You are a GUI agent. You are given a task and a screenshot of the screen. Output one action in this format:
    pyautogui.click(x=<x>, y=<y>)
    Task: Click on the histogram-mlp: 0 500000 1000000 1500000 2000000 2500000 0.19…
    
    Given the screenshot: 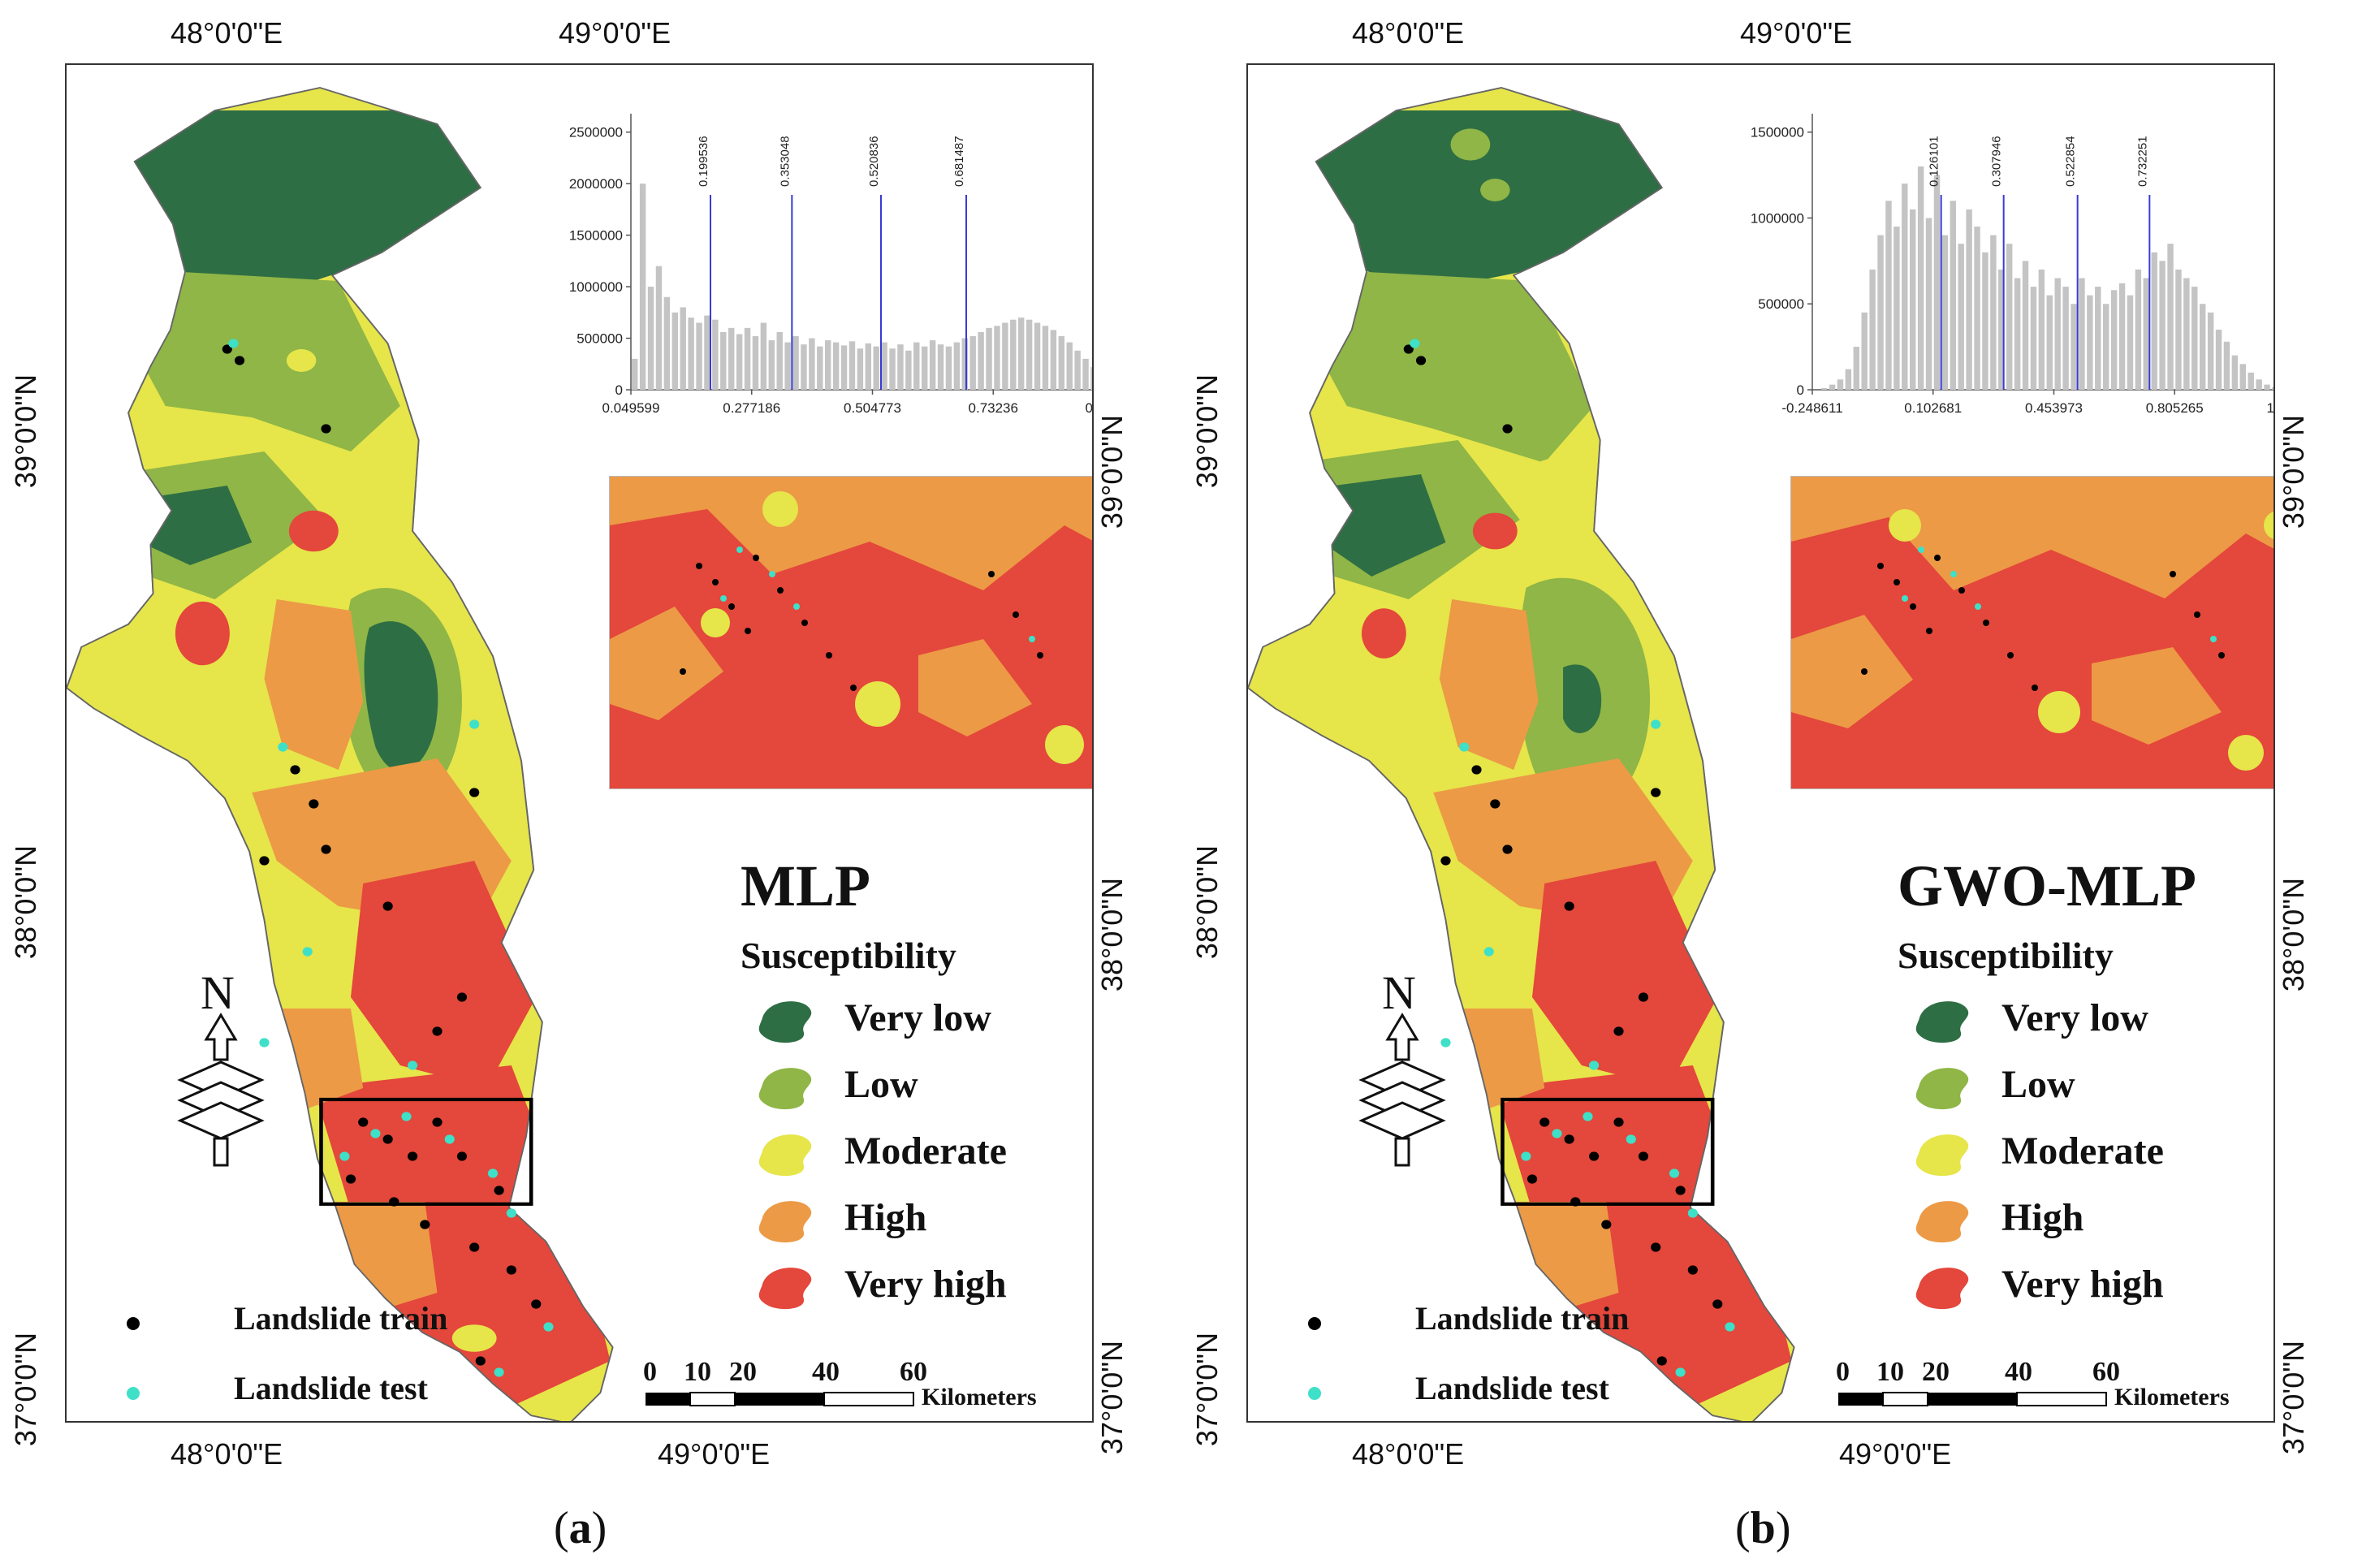 What is the action you would take?
    pyautogui.click(x=819, y=272)
    